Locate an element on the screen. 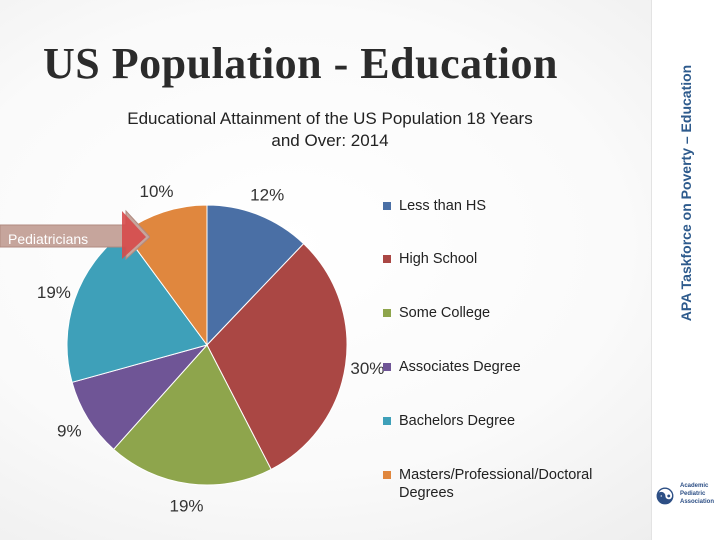 The height and width of the screenshot is (540, 720). pie-label-bachelors-degree: 19% is located at coordinates (54, 292).